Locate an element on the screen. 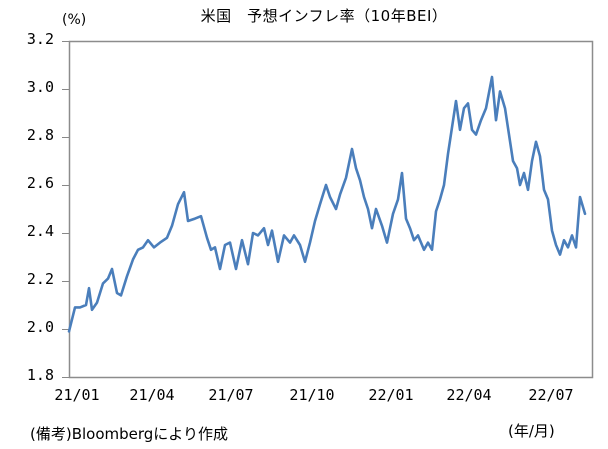 The image size is (608, 449). y-tick-label: 2.4 is located at coordinates (40, 231).